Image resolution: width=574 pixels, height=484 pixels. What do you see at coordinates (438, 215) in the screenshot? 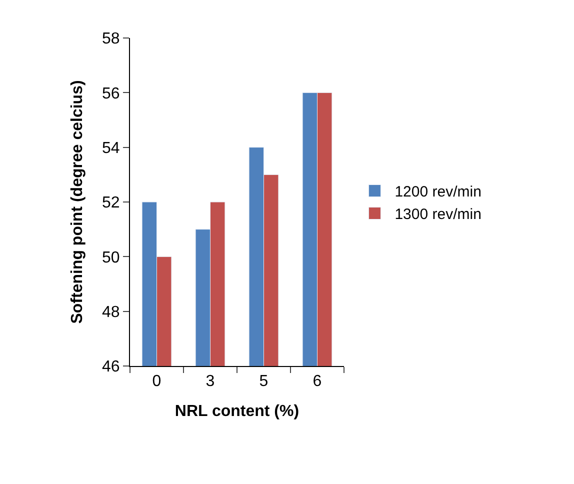
I see `legend-label: 1300 rev/min` at bounding box center [438, 215].